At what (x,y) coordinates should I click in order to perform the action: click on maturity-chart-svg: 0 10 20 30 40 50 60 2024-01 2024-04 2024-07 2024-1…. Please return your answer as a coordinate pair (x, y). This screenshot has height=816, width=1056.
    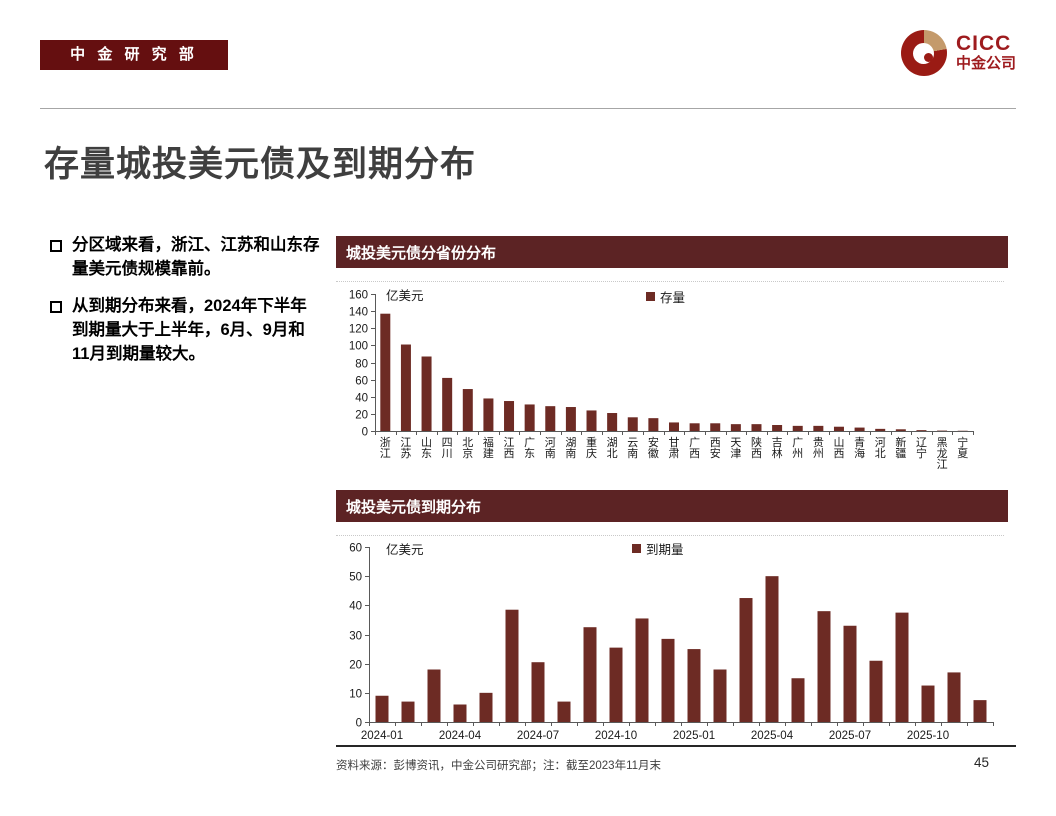
    Looking at the image, I should click on (671, 642).